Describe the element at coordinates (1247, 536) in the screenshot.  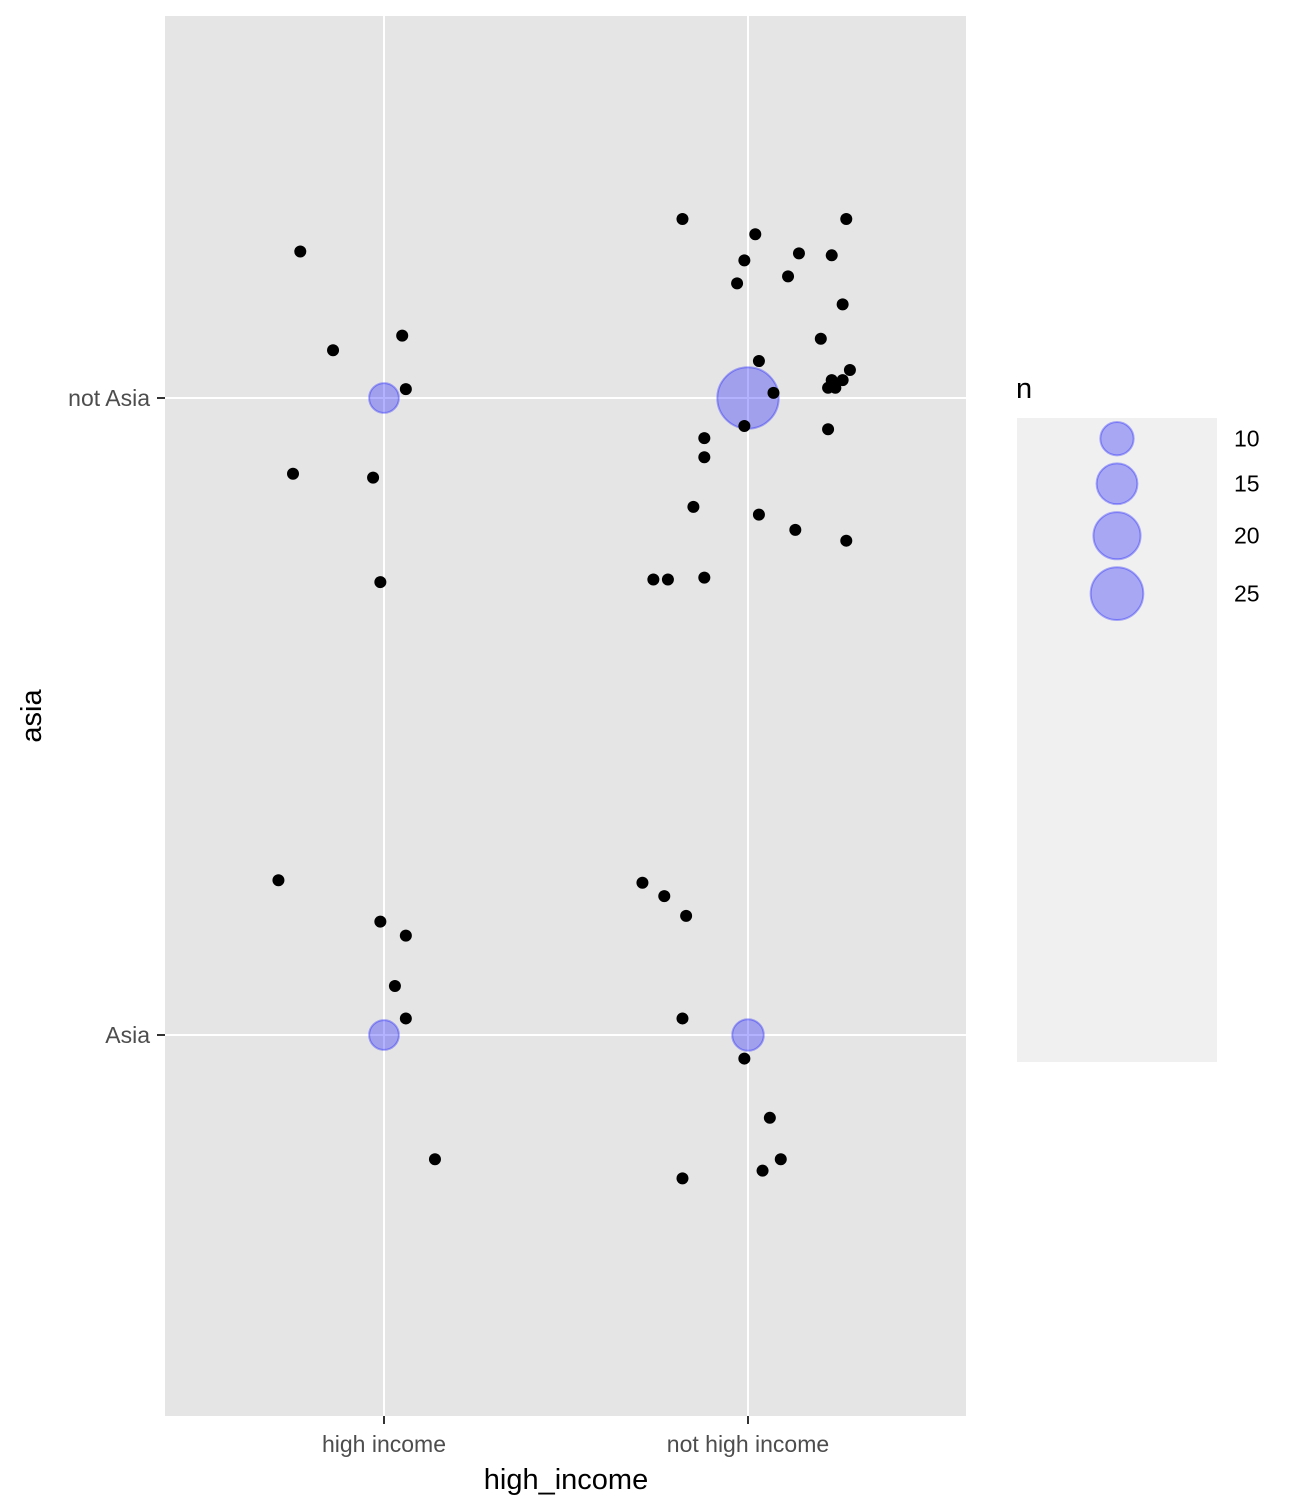
I see `legend-label: 20` at that location.